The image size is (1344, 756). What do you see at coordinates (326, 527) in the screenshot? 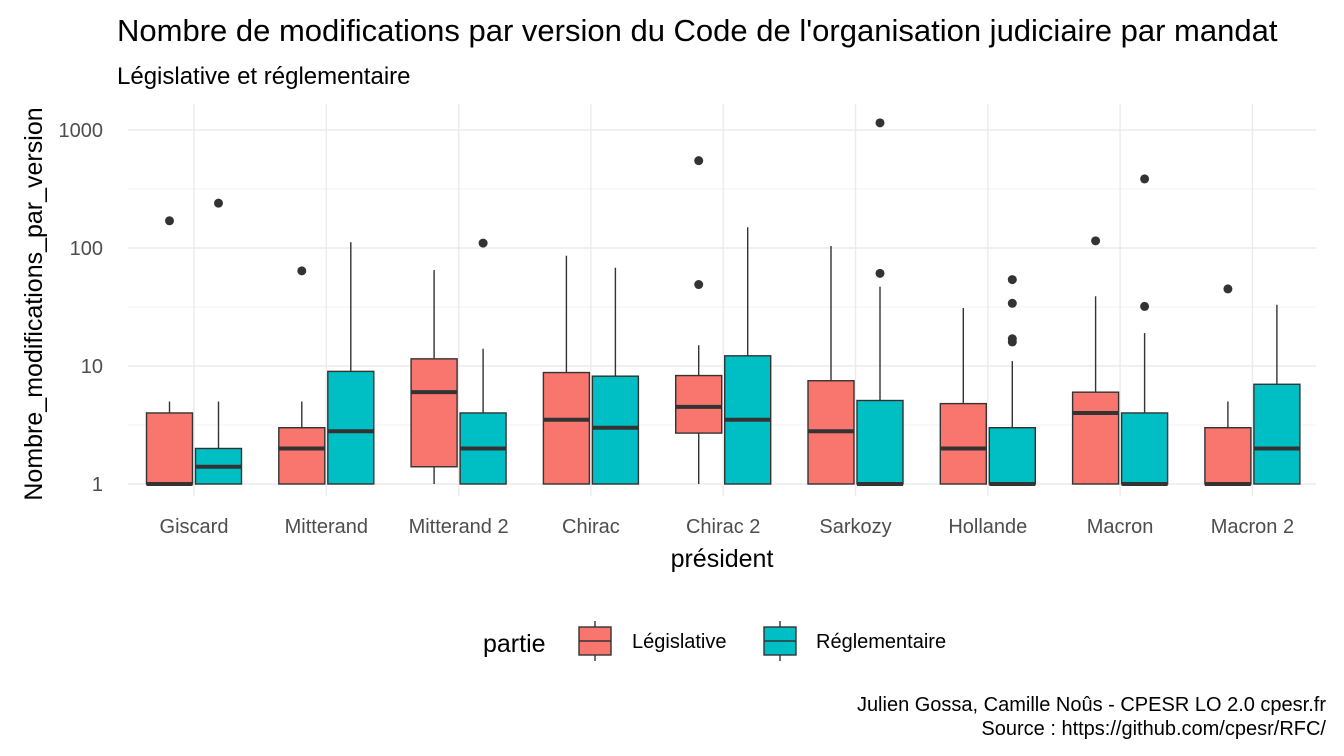
I see `x-tick-label: Mitterand` at bounding box center [326, 527].